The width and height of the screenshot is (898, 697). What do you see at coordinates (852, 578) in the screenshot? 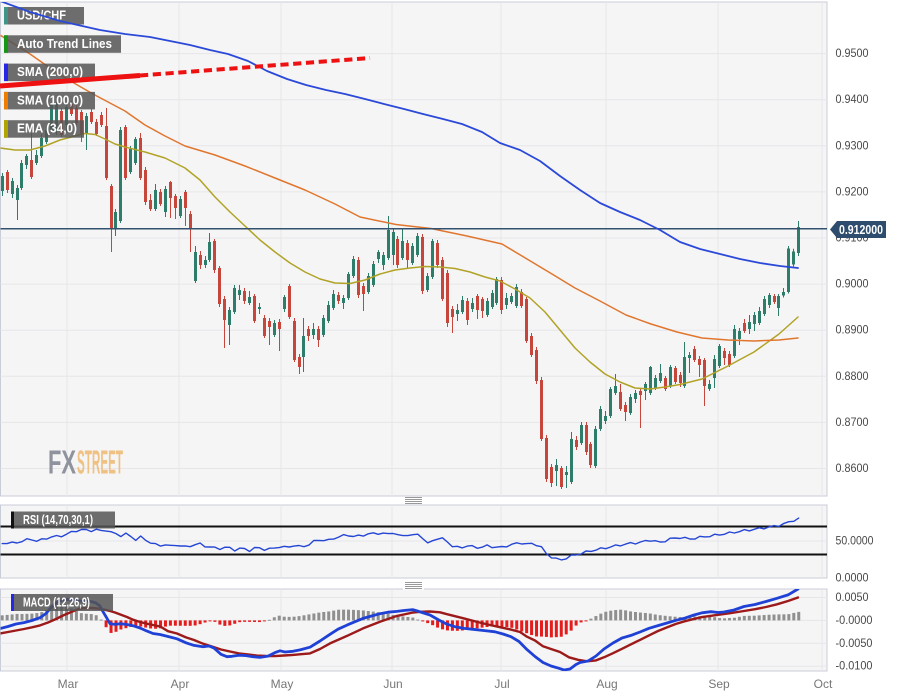
I see `svg-text: 0.0000` at bounding box center [852, 578].